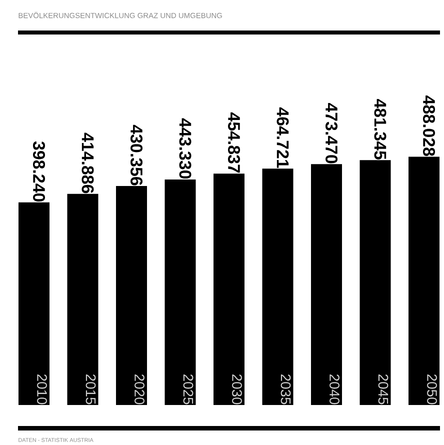 This screenshot has width=444, height=445. What do you see at coordinates (335, 389) in the screenshot?
I see `x-tick-label: 2040` at bounding box center [335, 389].